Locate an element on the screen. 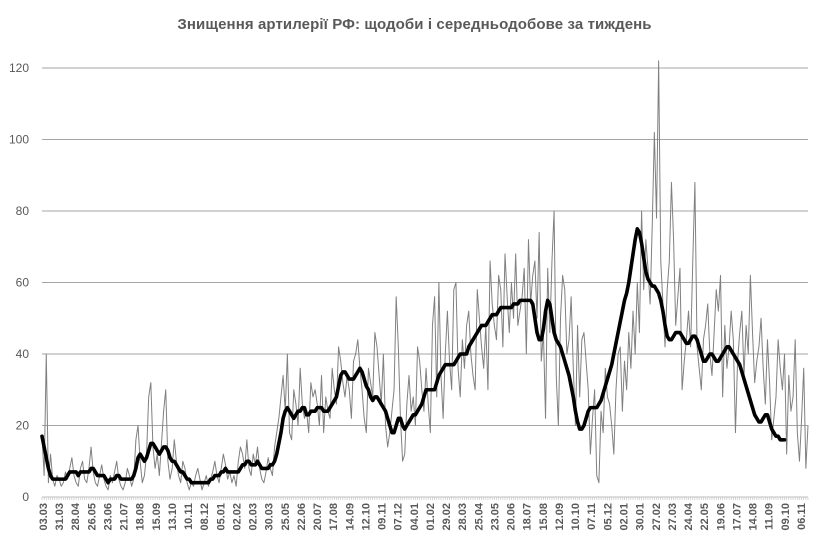 Image resolution: width=829 pixels, height=544 pixels. y-tick-label-20: 20 is located at coordinates (23, 426).